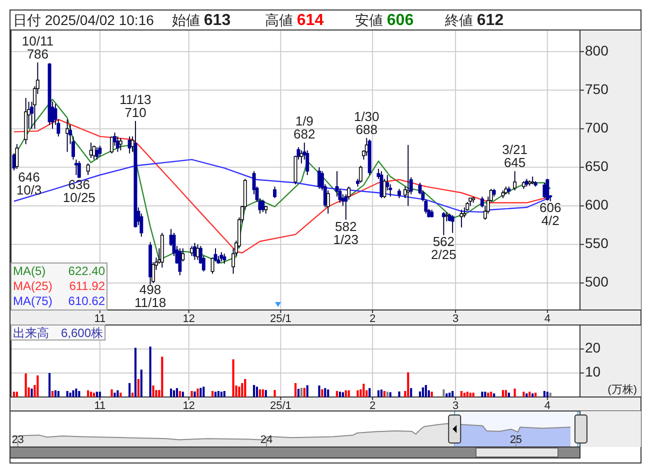 Image resolution: width=653 pixels, height=470 pixels. What do you see at coordinates (593, 348) in the screenshot?
I see `y-tick-label: 20` at bounding box center [593, 348].